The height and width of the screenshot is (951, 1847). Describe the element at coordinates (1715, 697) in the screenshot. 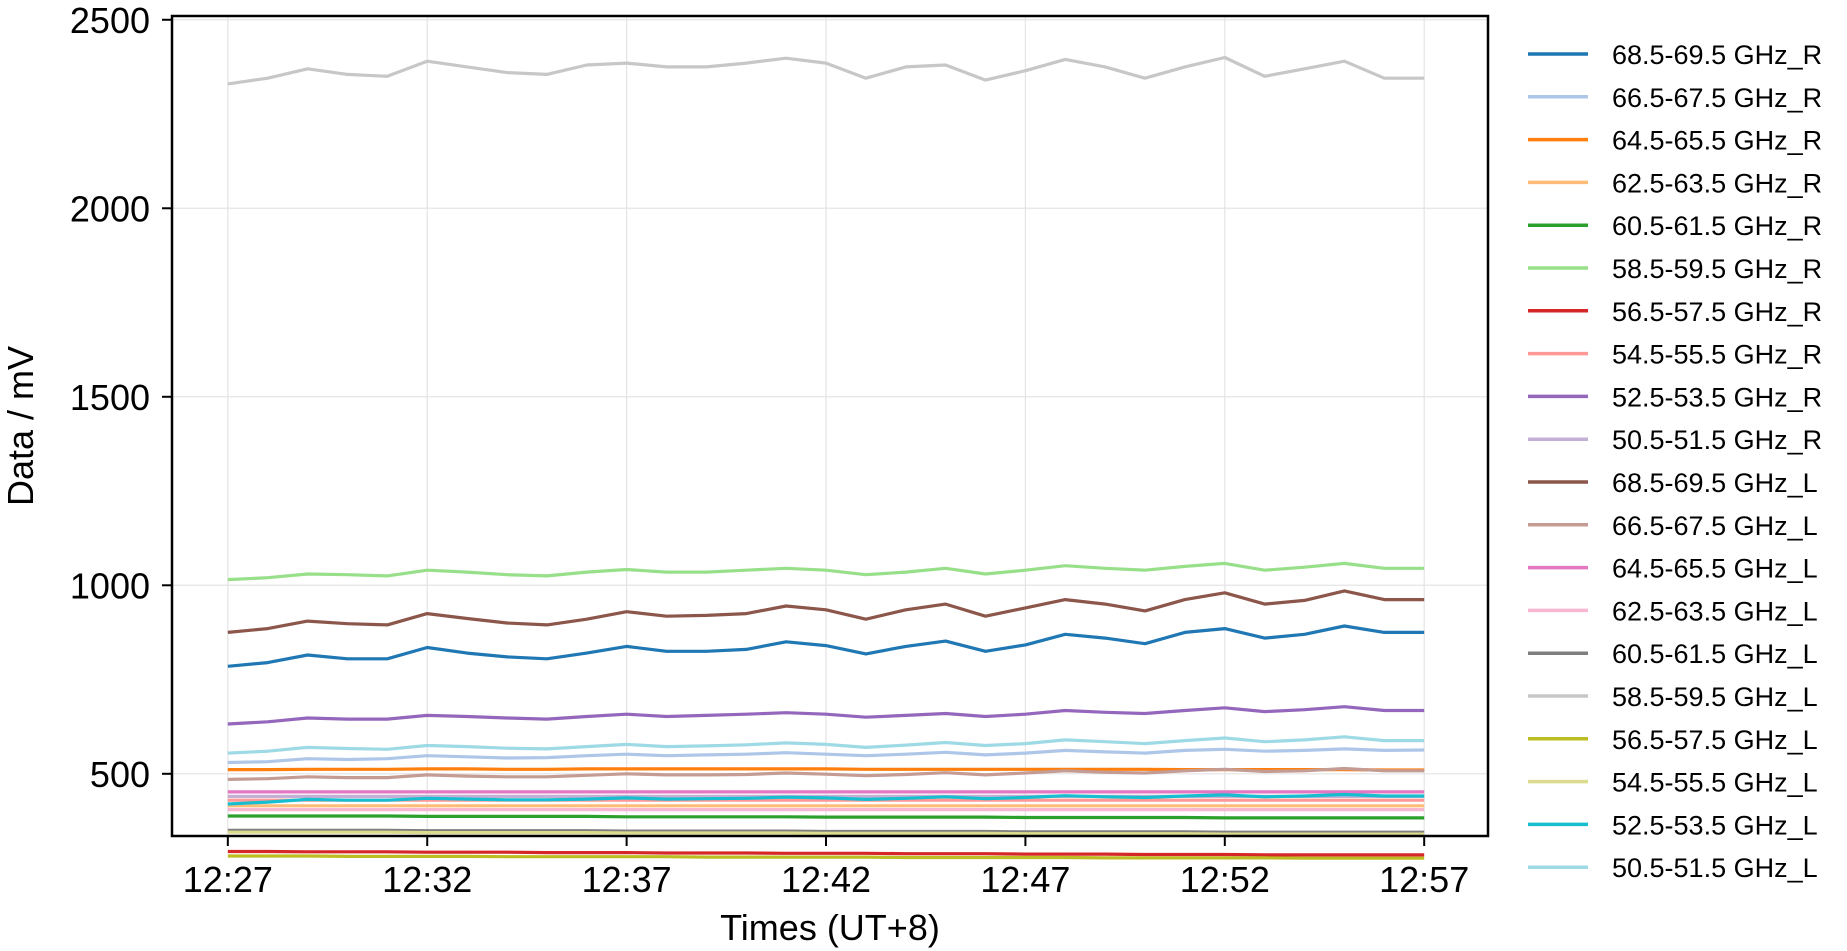

I see `legend-label: 58.5-59.5 GHz_L` at that location.